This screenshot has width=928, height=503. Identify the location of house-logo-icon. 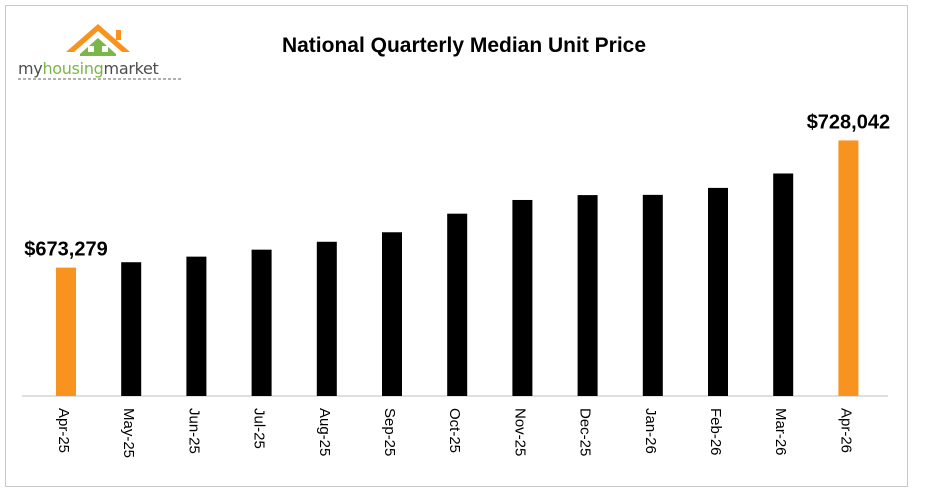
(98, 40).